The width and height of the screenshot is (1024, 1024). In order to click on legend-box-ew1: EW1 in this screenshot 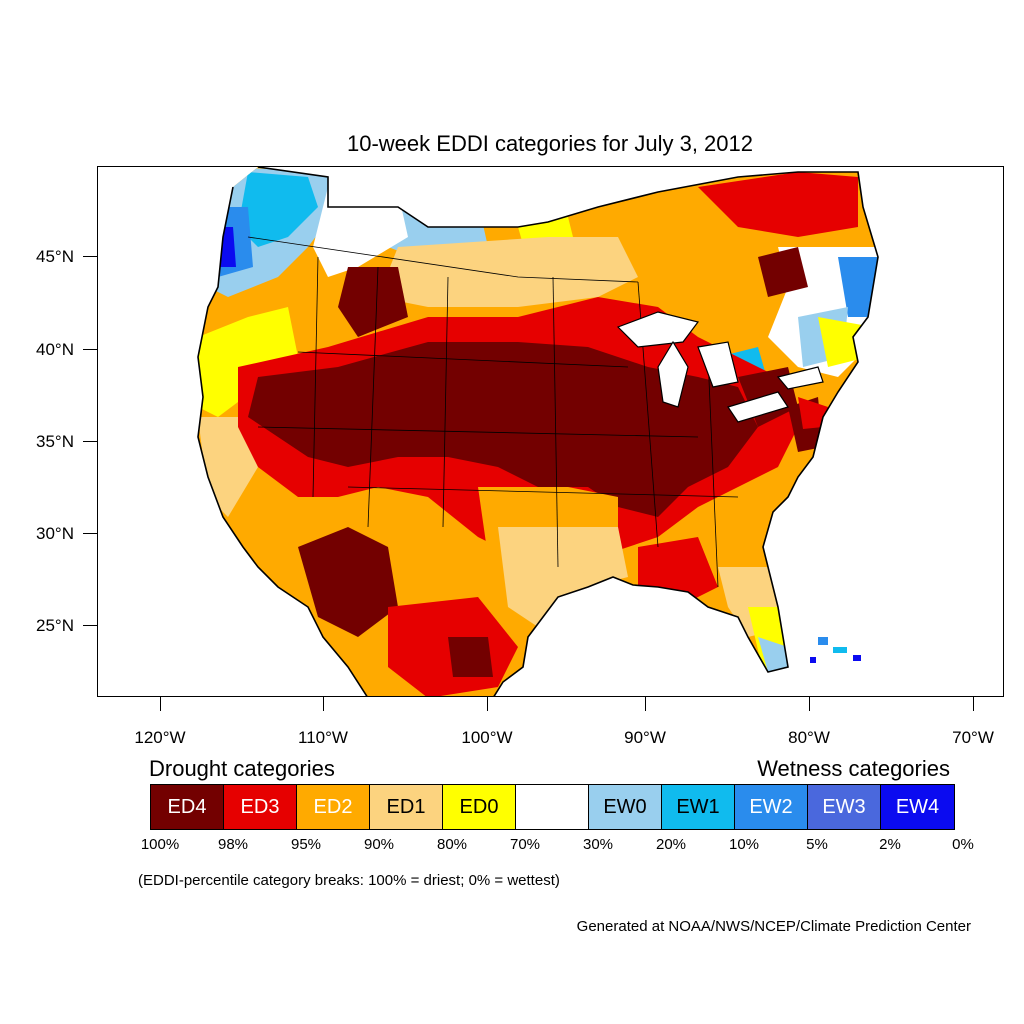, I will do `click(698, 807)`.